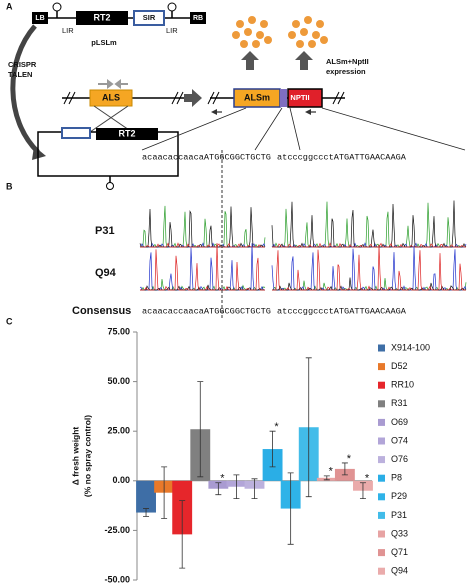 This screenshot has height=585, width=474. I want to click on y-tick-label: 50.00, so click(118, 381).